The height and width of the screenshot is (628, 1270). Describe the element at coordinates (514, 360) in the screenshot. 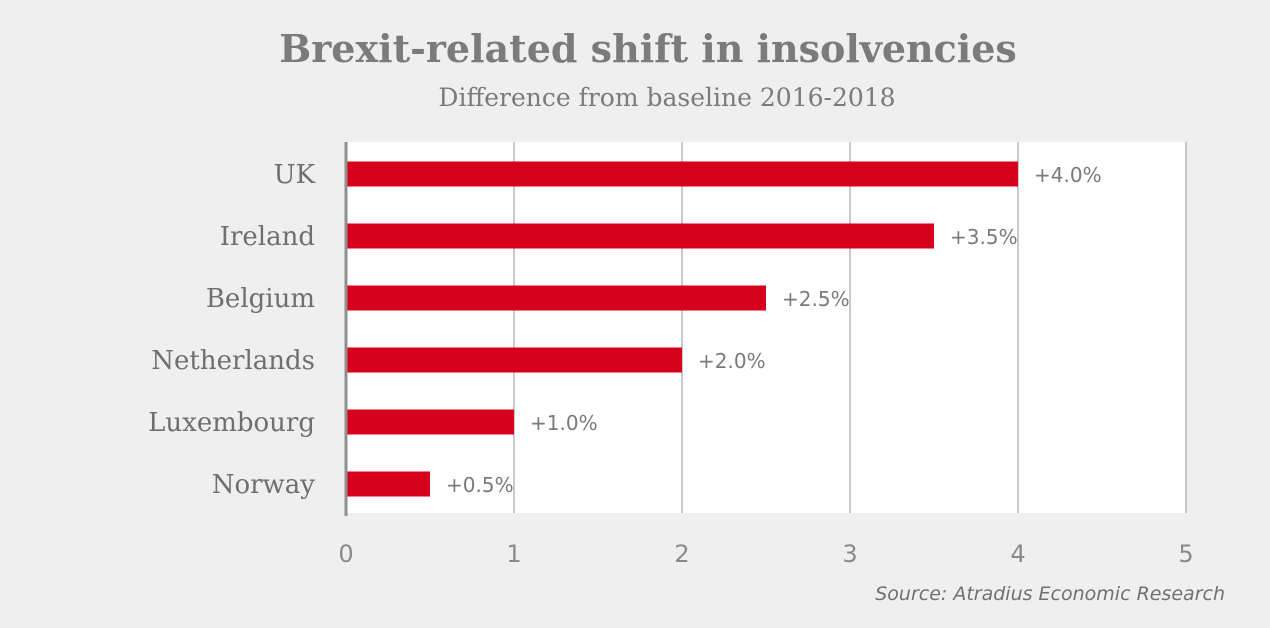

I see `bar-netherlands` at that location.